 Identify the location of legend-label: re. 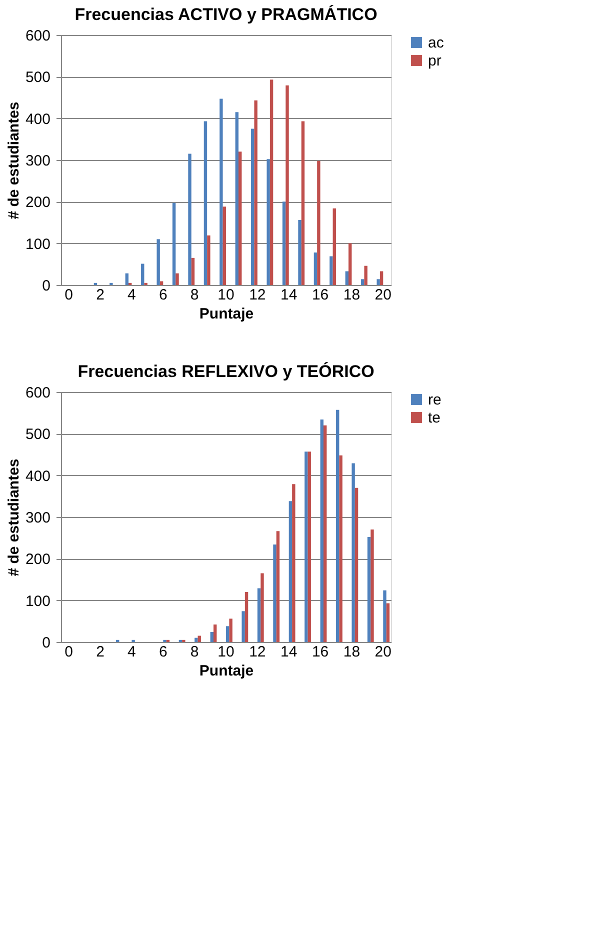
(435, 400).